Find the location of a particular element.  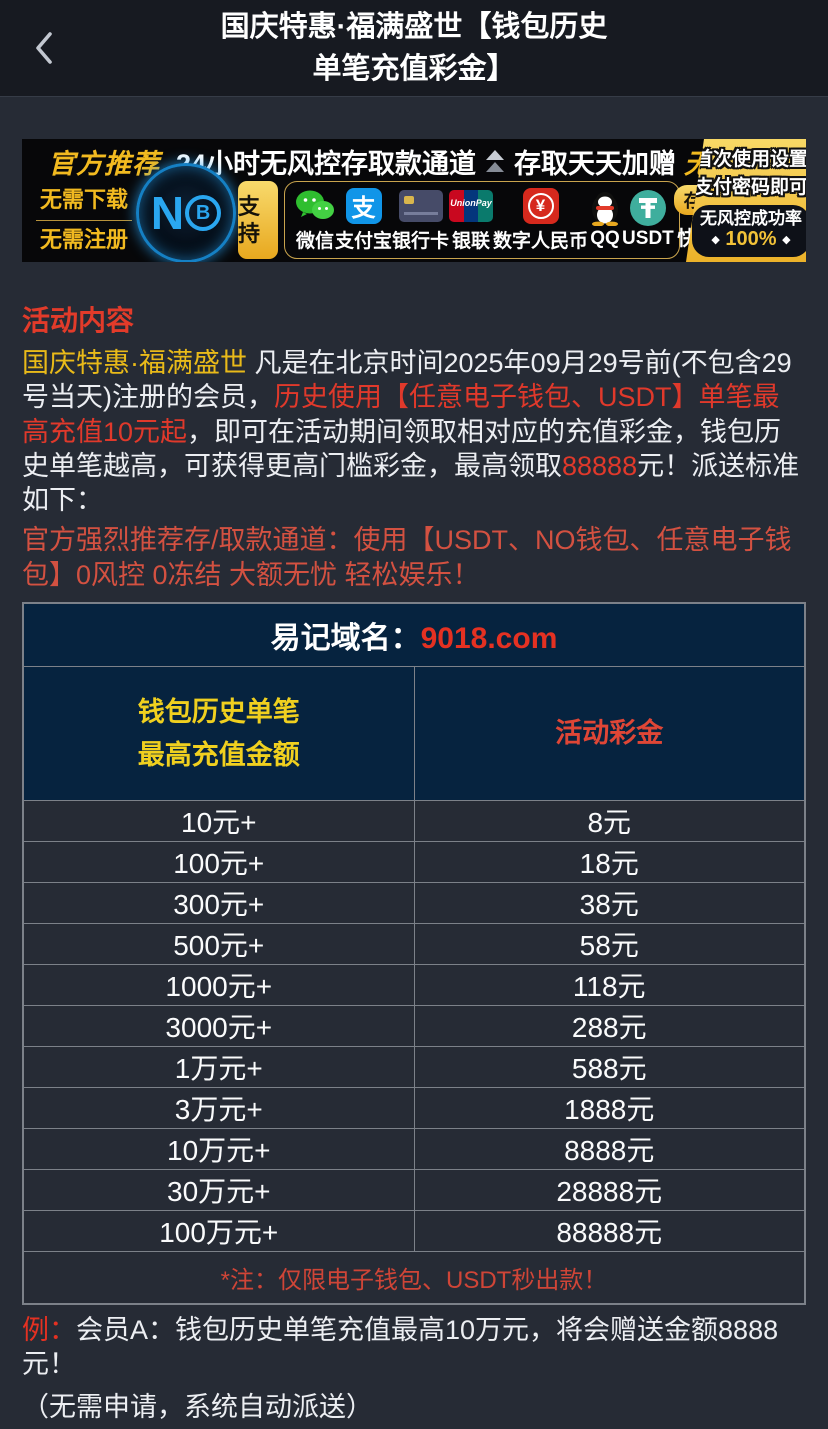

domain-row: 易记域名：9018.com is located at coordinates (414, 635).